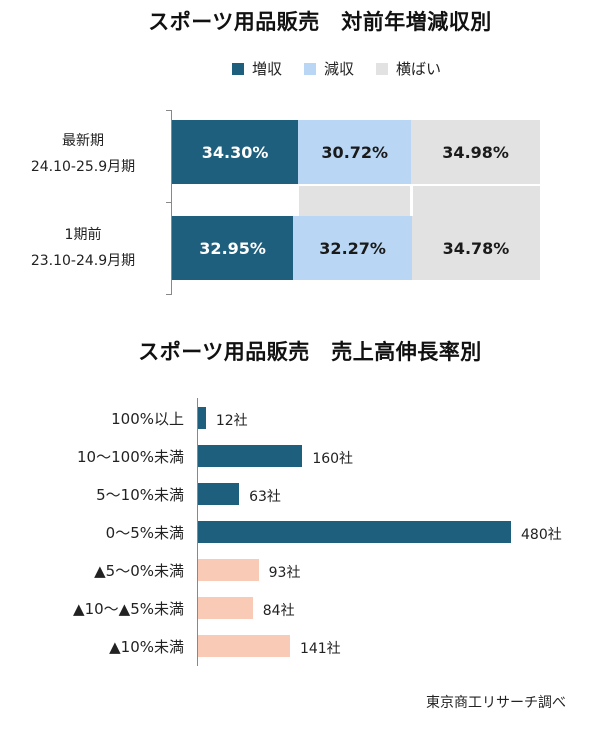  I want to click on period-label-latest: 最新期 24.10-25.9月期, so click(83, 154).